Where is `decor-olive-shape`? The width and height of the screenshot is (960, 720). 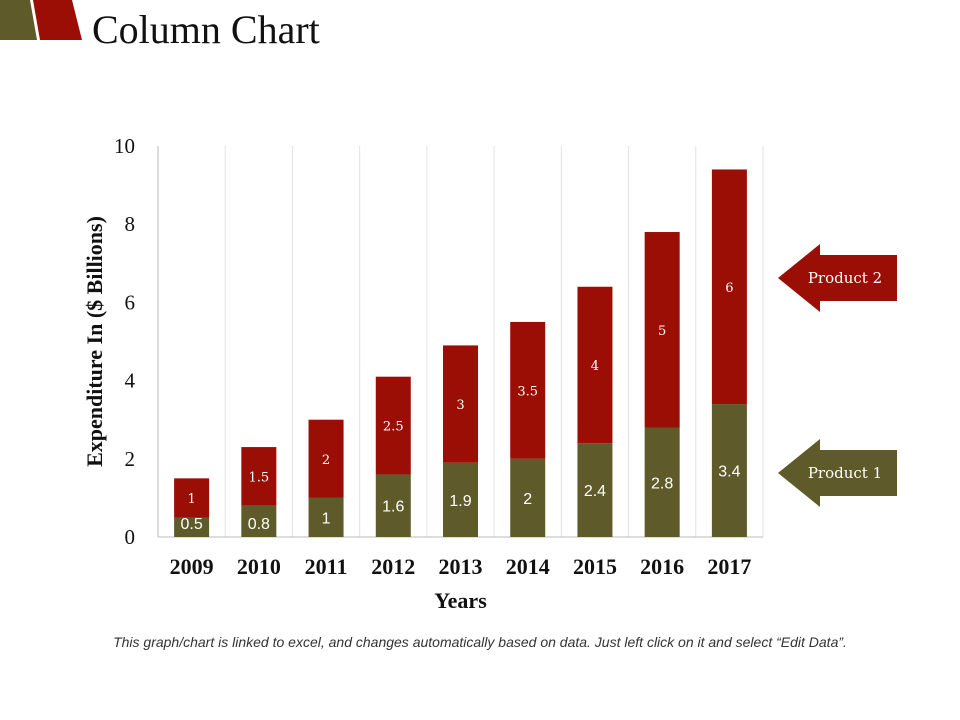 decor-olive-shape is located at coordinates (18, 20).